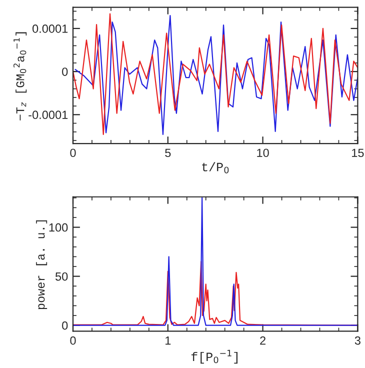 The width and height of the screenshot is (365, 368). Describe the element at coordinates (263, 340) in the screenshot. I see `x-tick-label: 2` at that location.